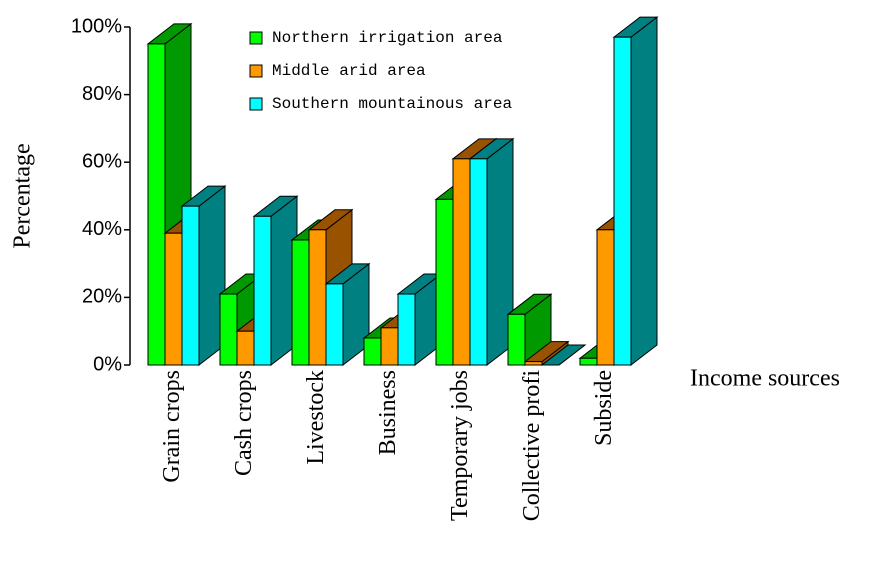  Describe the element at coordinates (532, 446) in the screenshot. I see `x-tick-label: Collective profi` at that location.